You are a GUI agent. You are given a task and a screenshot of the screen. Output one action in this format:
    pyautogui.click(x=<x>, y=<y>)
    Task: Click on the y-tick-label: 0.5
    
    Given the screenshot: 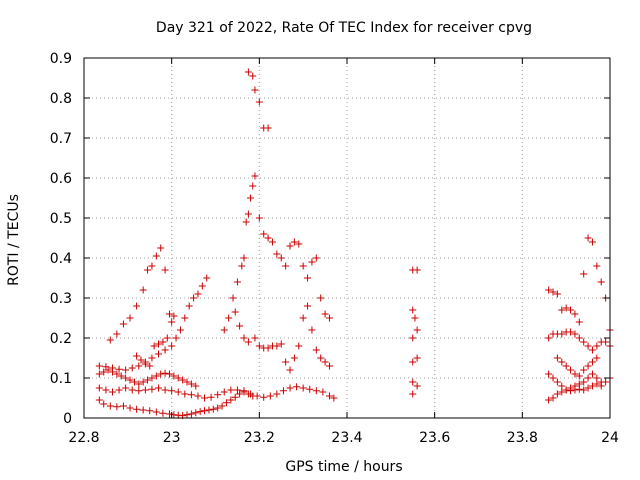 What is the action you would take?
    pyautogui.click(x=61, y=219)
    